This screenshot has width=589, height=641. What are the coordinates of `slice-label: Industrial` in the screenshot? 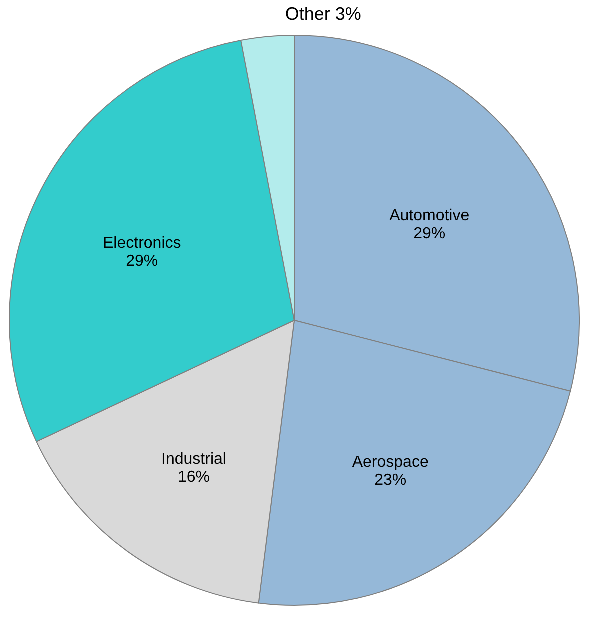 It's located at (194, 459).